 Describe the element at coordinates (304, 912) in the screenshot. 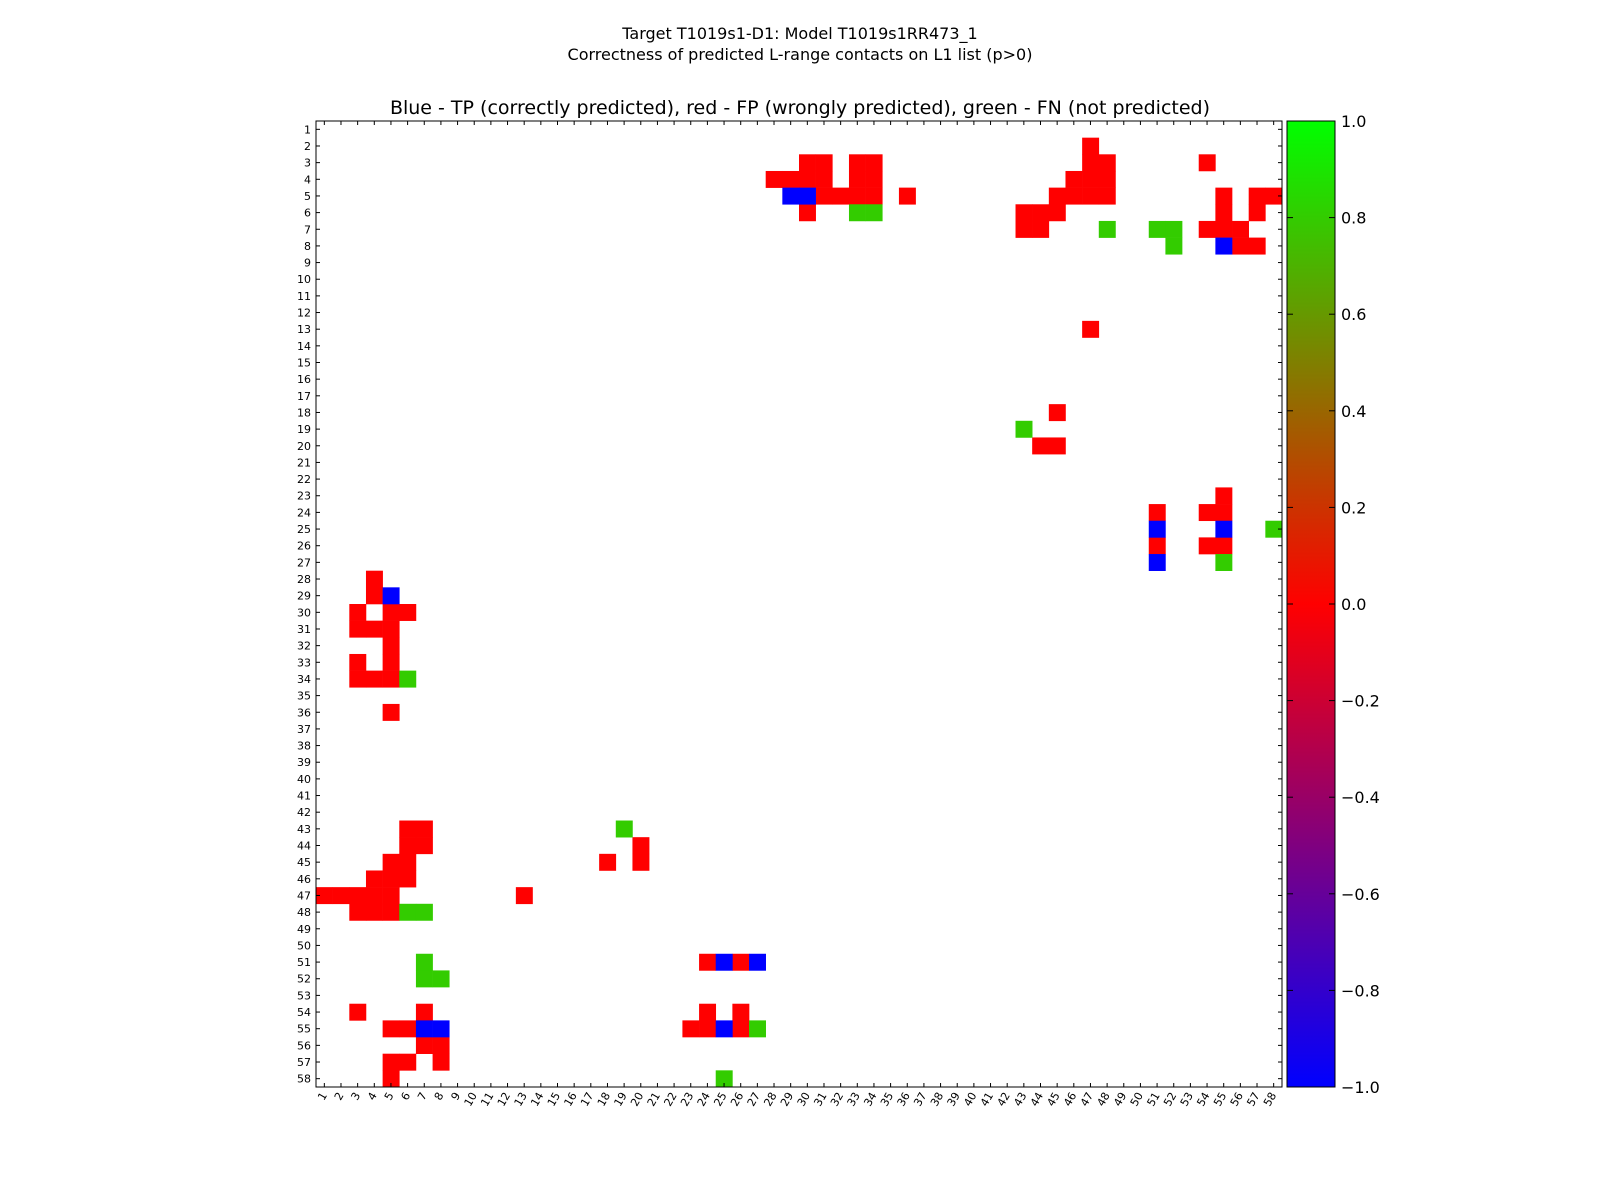

I see `y-tick-label: 48` at that location.